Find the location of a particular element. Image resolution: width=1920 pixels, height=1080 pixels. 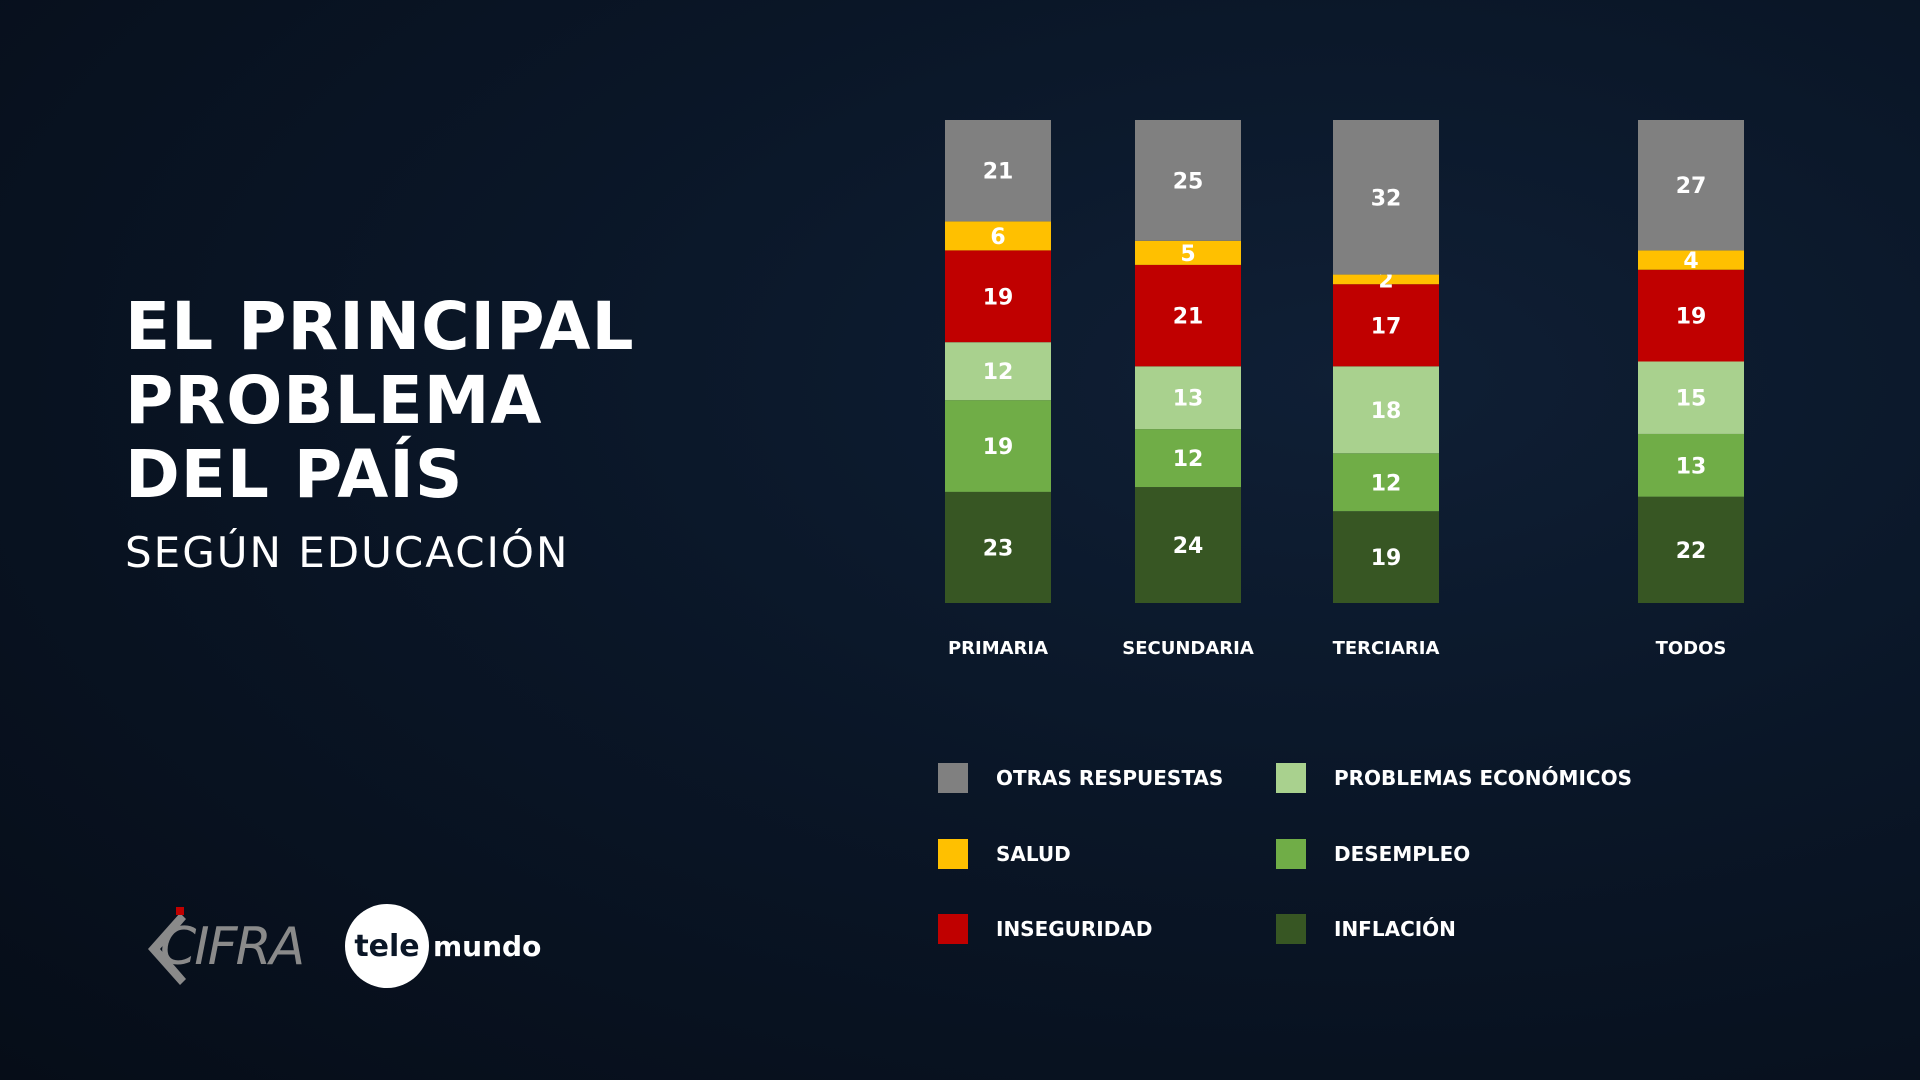

data-label-inseguridad-terciaria: 17 is located at coordinates (1386, 326).